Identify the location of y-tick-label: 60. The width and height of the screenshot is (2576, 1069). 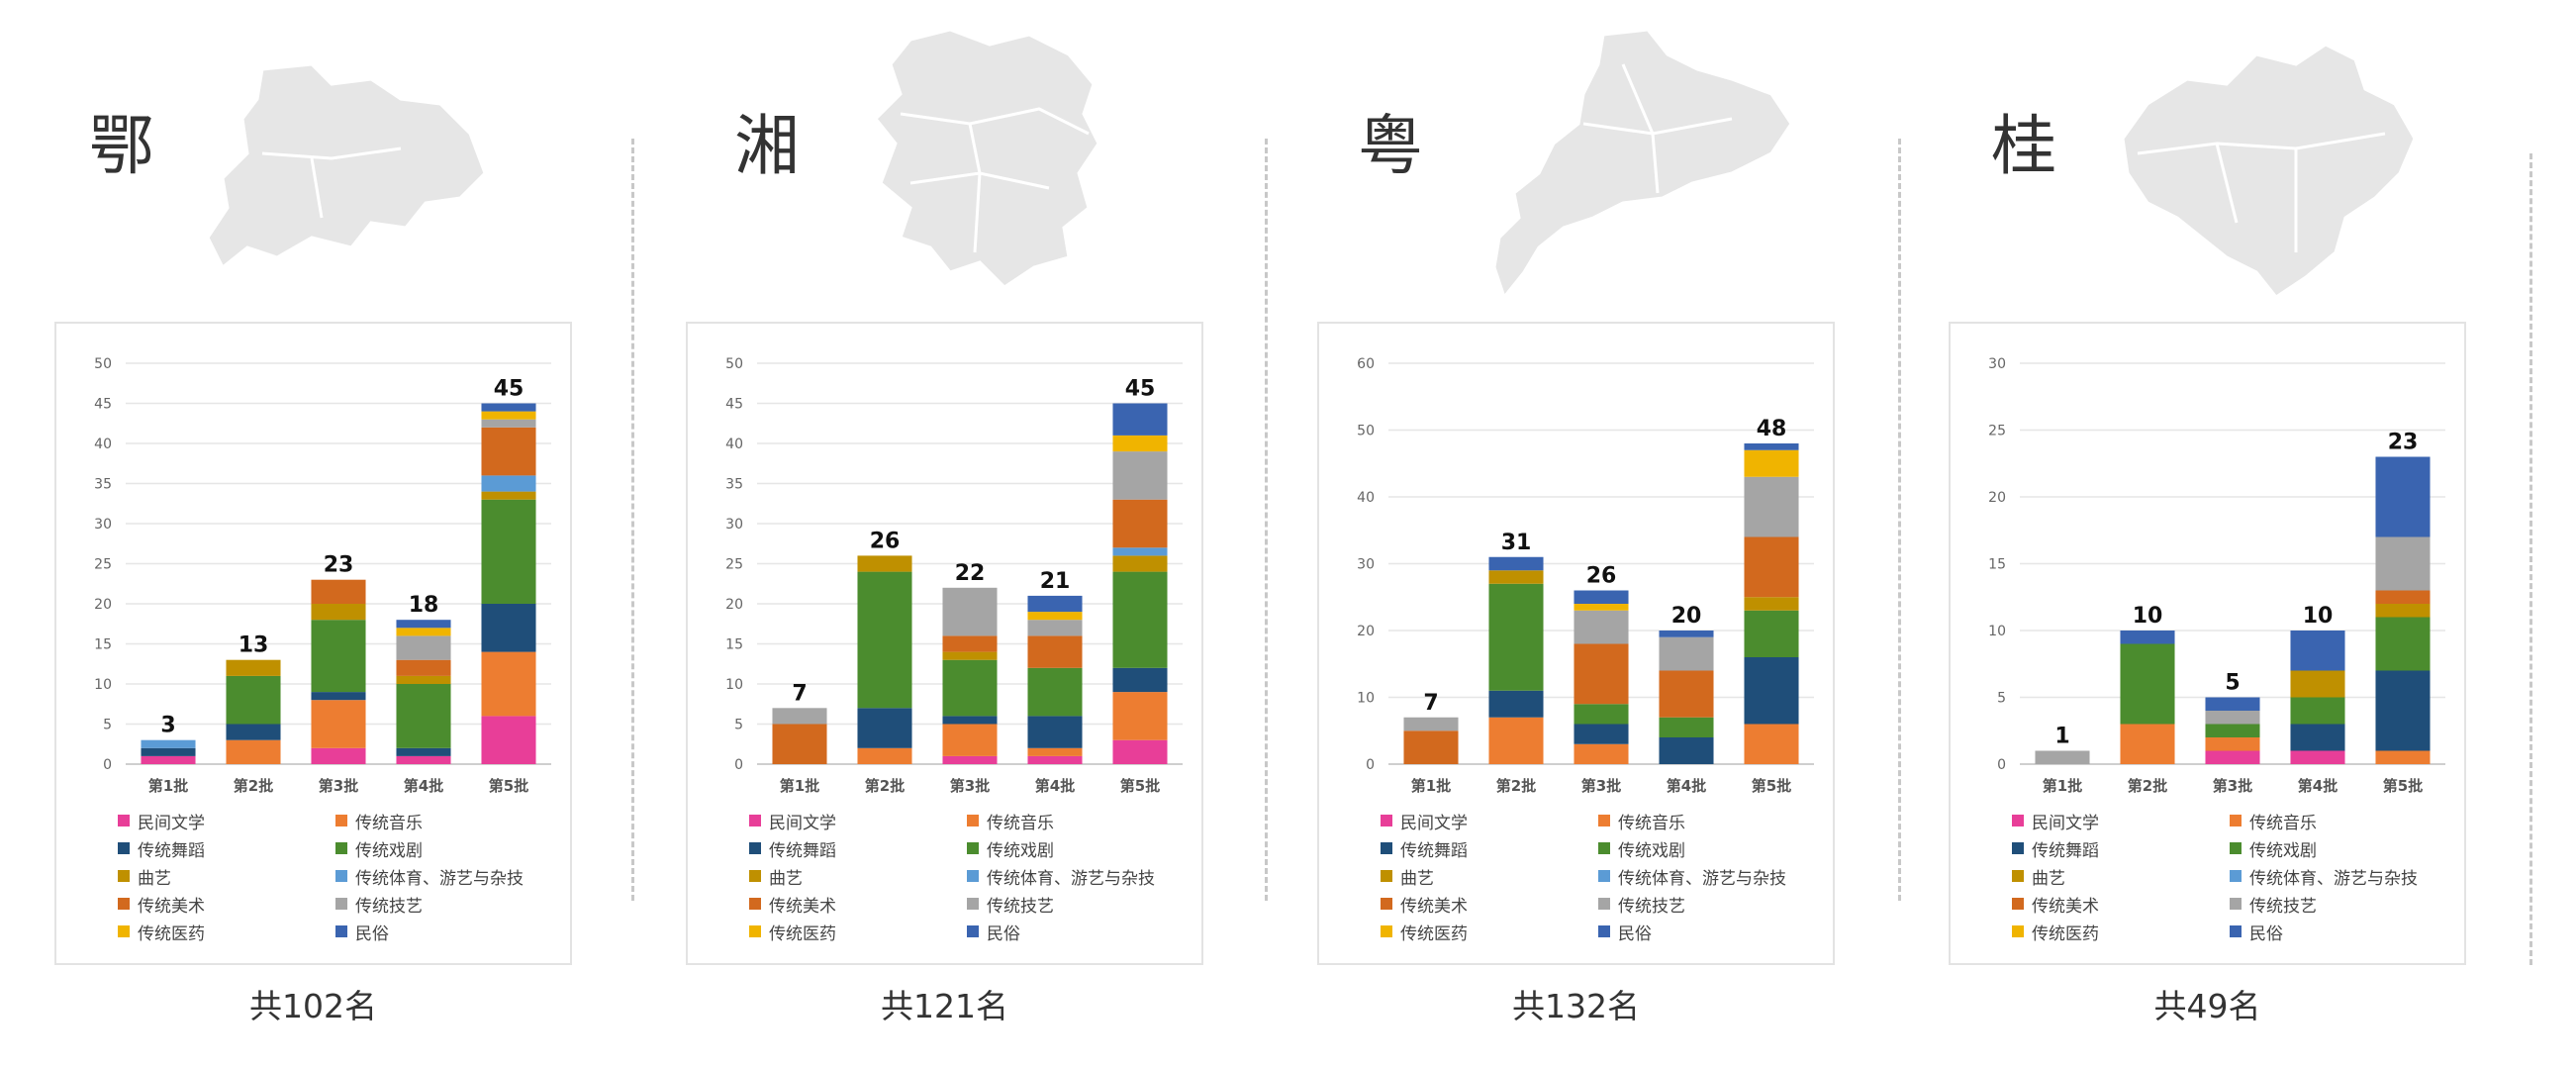
(1366, 364).